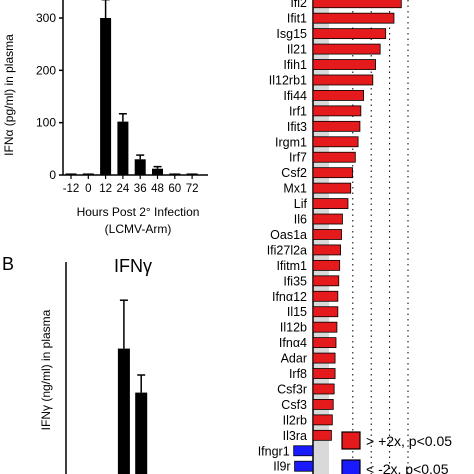  Describe the element at coordinates (138, 212) in the screenshot. I see `ifna-x-axis-label-line1: Hours Post 2° Infection` at that location.